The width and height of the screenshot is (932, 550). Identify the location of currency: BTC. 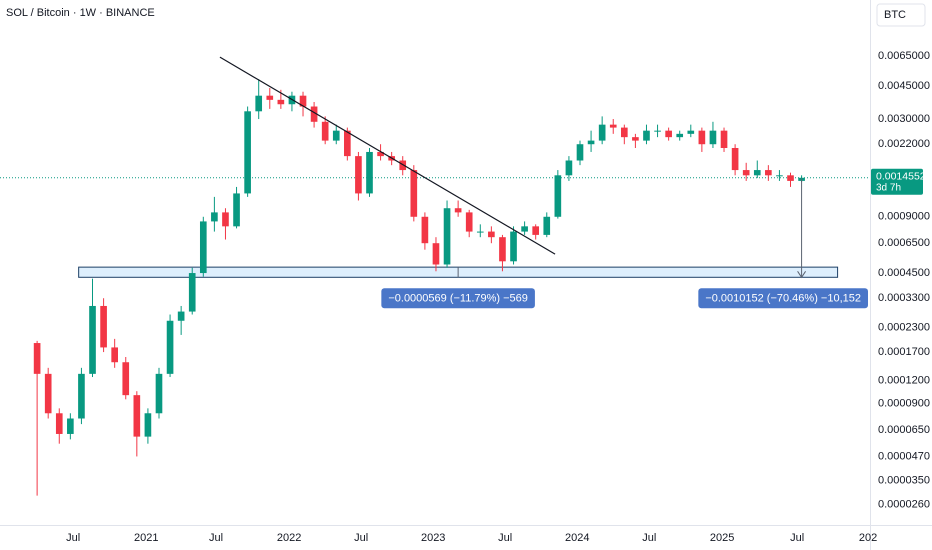
(895, 15).